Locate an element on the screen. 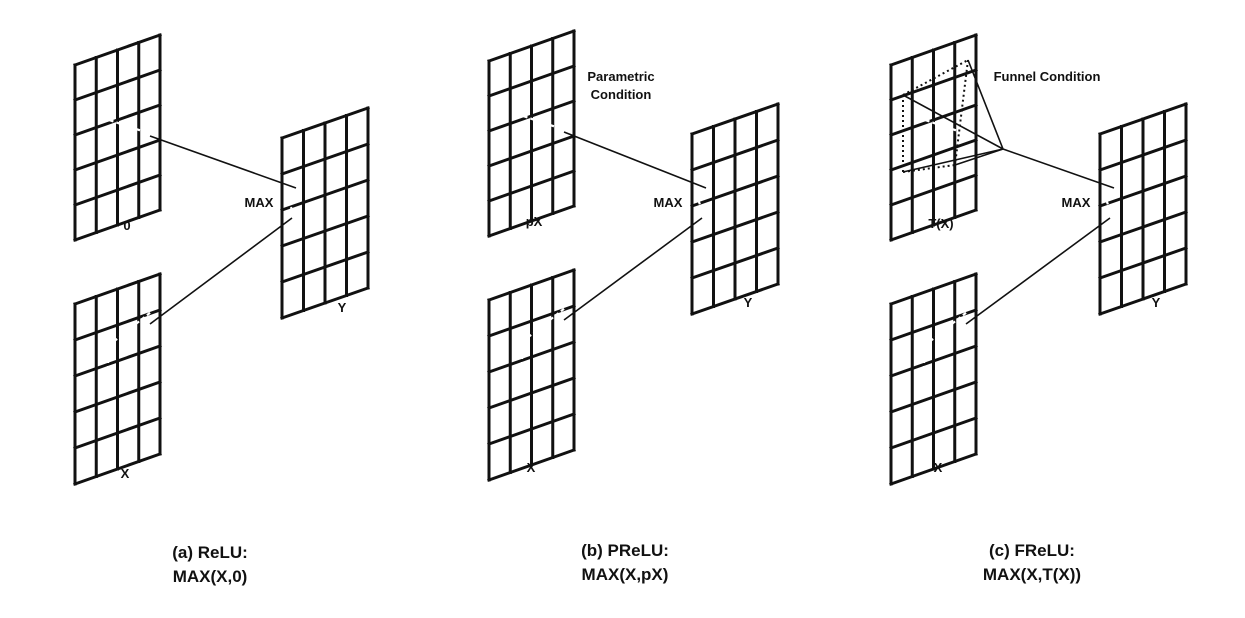  tx-grid-label: T(X) is located at coordinates (940, 223).